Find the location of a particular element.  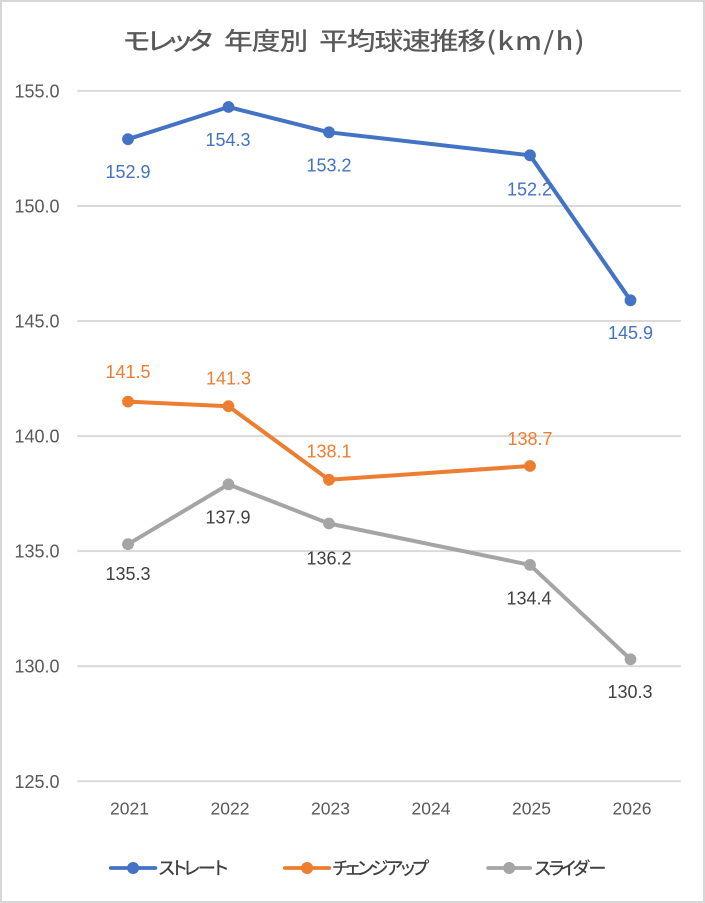

svg-text: 145.9 is located at coordinates (630, 333).